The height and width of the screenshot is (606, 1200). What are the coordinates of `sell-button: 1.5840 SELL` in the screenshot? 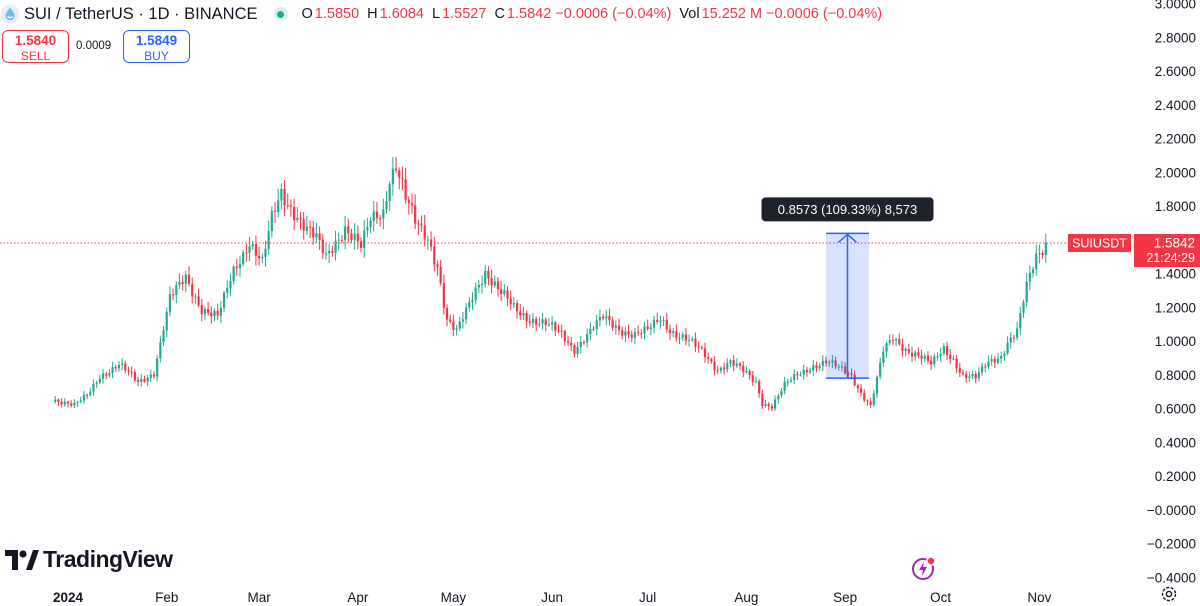 It's located at (35, 46).